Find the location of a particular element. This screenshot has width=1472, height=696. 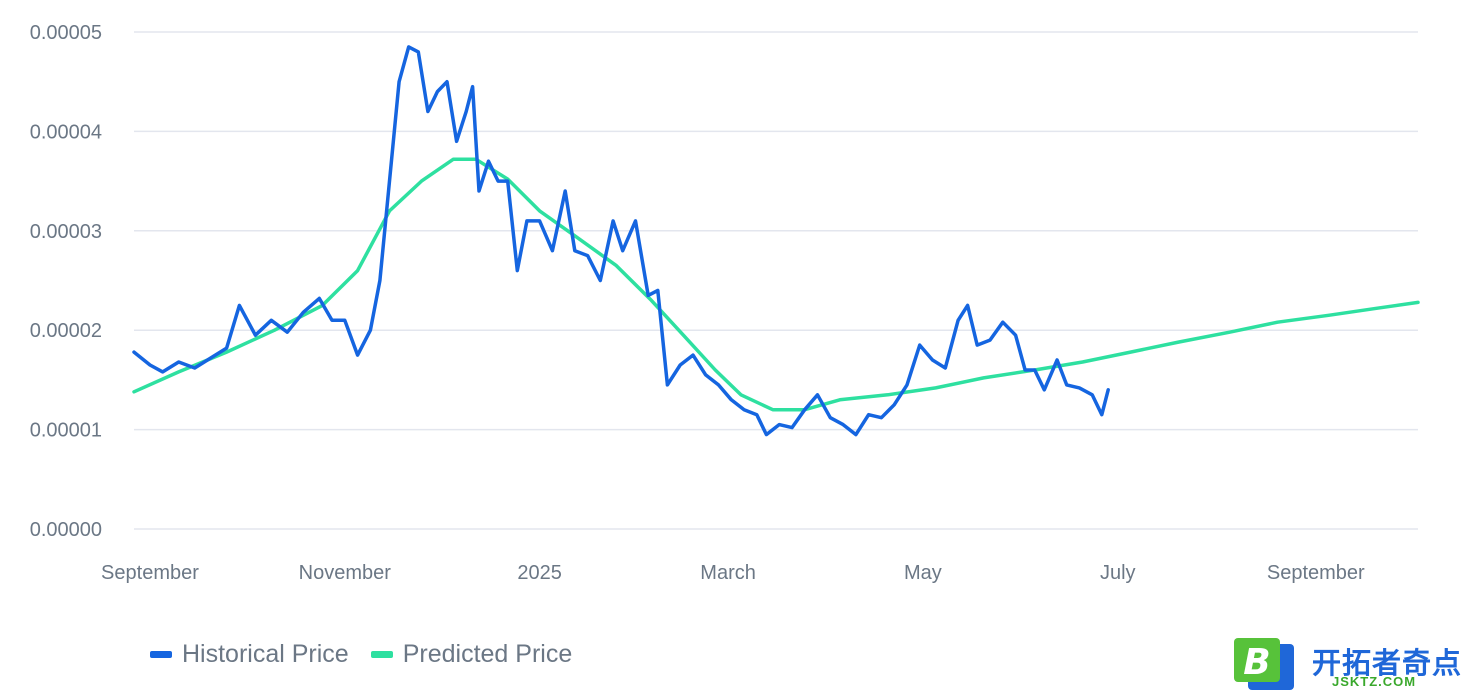

legend-label-predicted: Predicted Price is located at coordinates (487, 654).